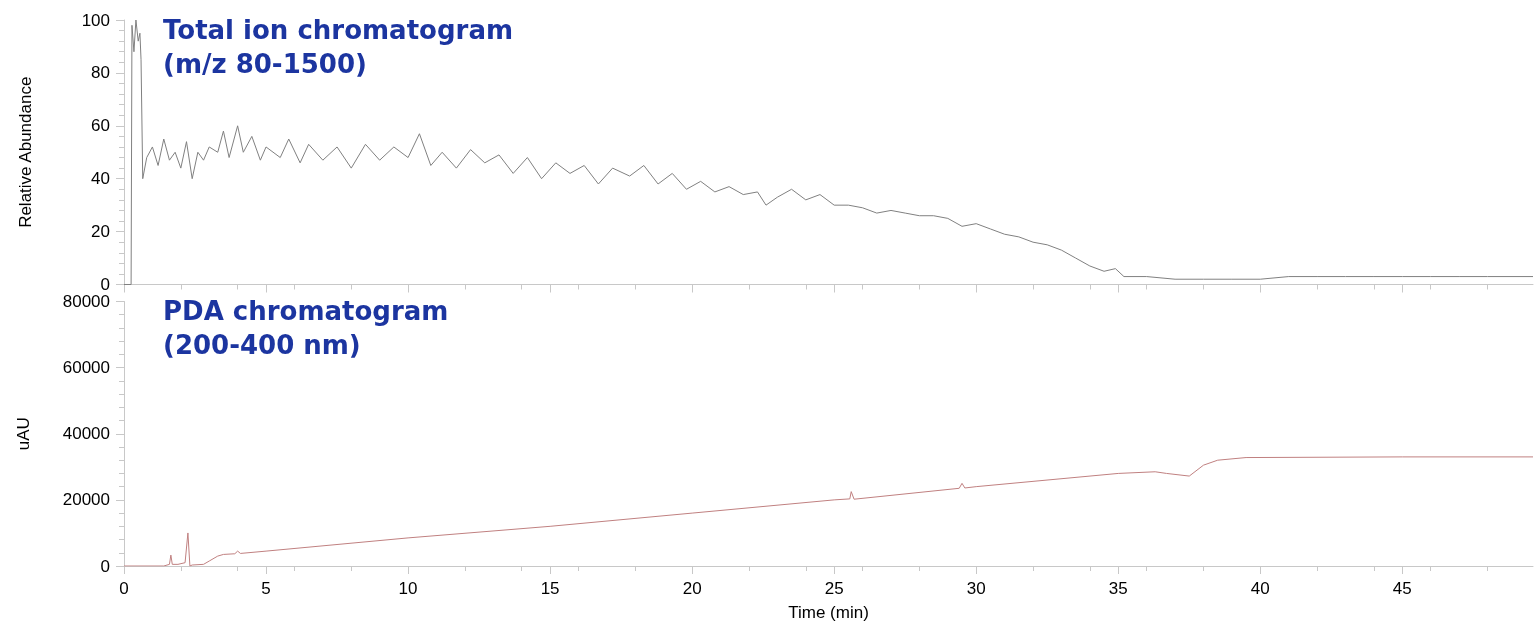 This screenshot has width=1535, height=628. What do you see at coordinates (100, 73) in the screenshot?
I see `y-tick-label: 80` at bounding box center [100, 73].